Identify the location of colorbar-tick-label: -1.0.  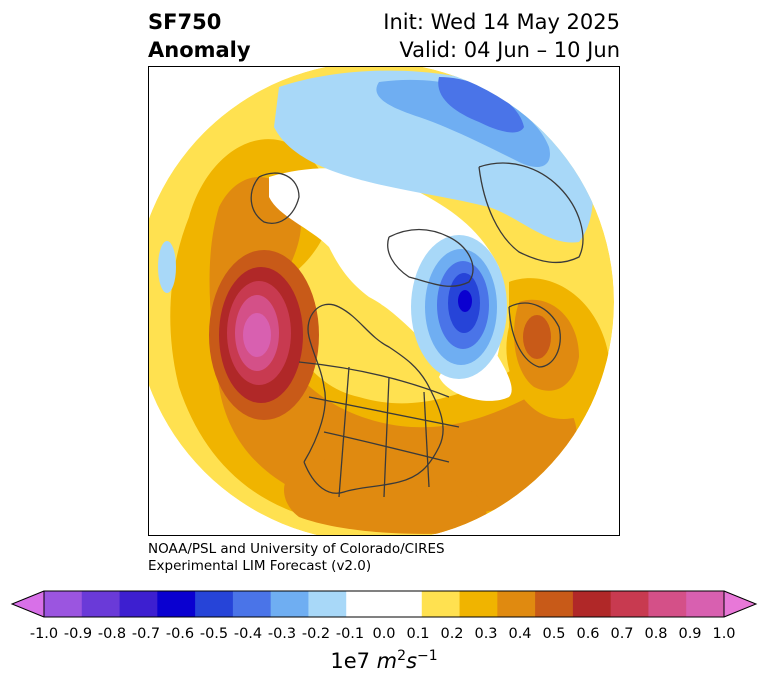
(44, 634).